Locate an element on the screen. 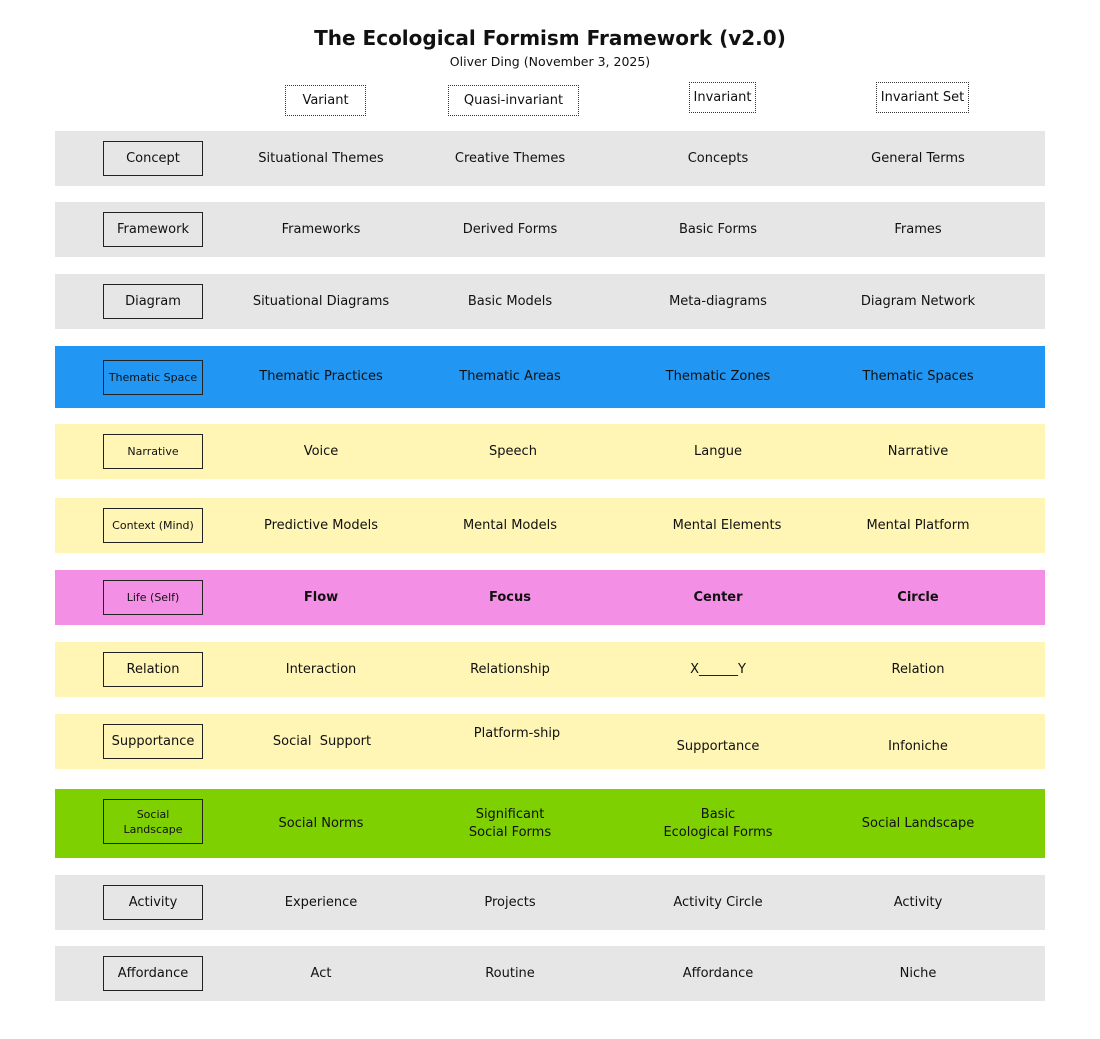  diagram-title: The Ecological Formism Framework (v2.0) is located at coordinates (550, 38).